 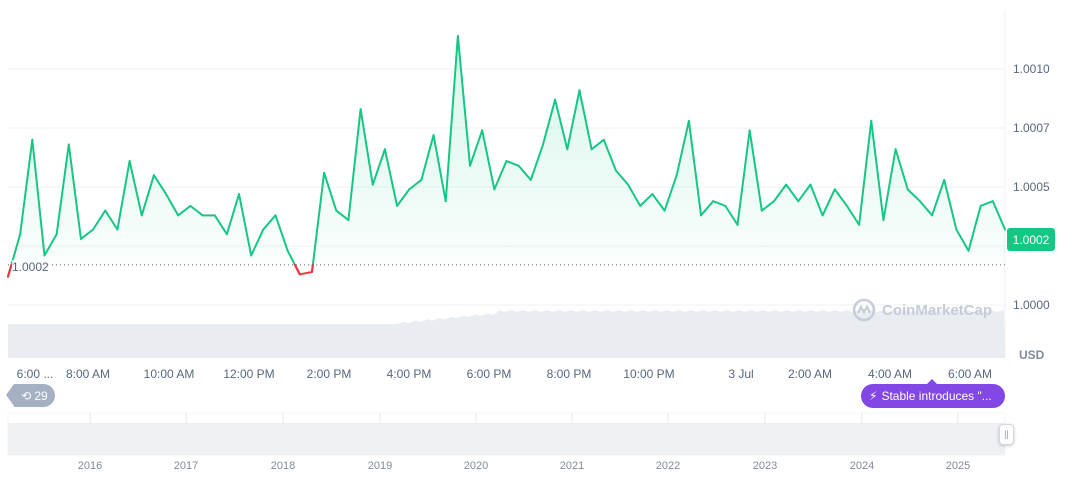 I want to click on navigator-year-label: 2017, so click(x=186, y=466).